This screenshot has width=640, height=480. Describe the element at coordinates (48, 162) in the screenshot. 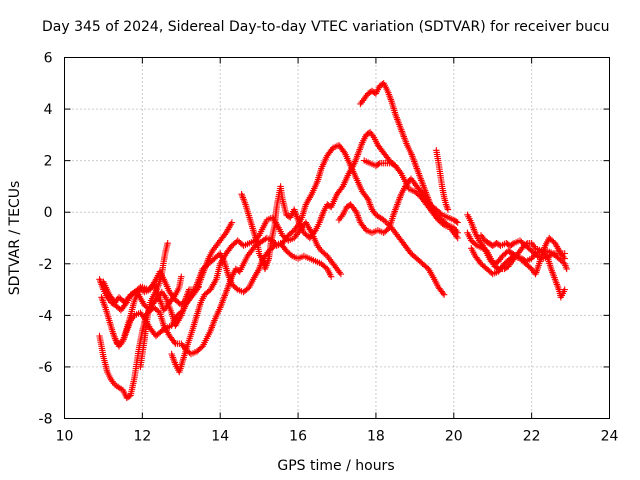

I see `y-tick-label: 2` at that location.